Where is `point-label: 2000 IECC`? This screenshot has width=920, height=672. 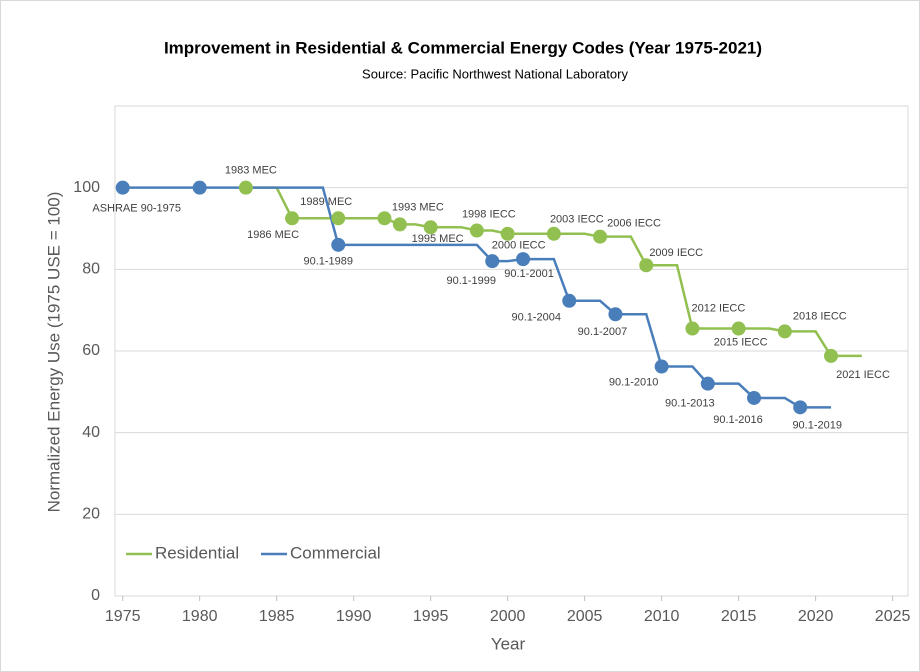
point-label: 2000 IECC is located at coordinates (519, 246).